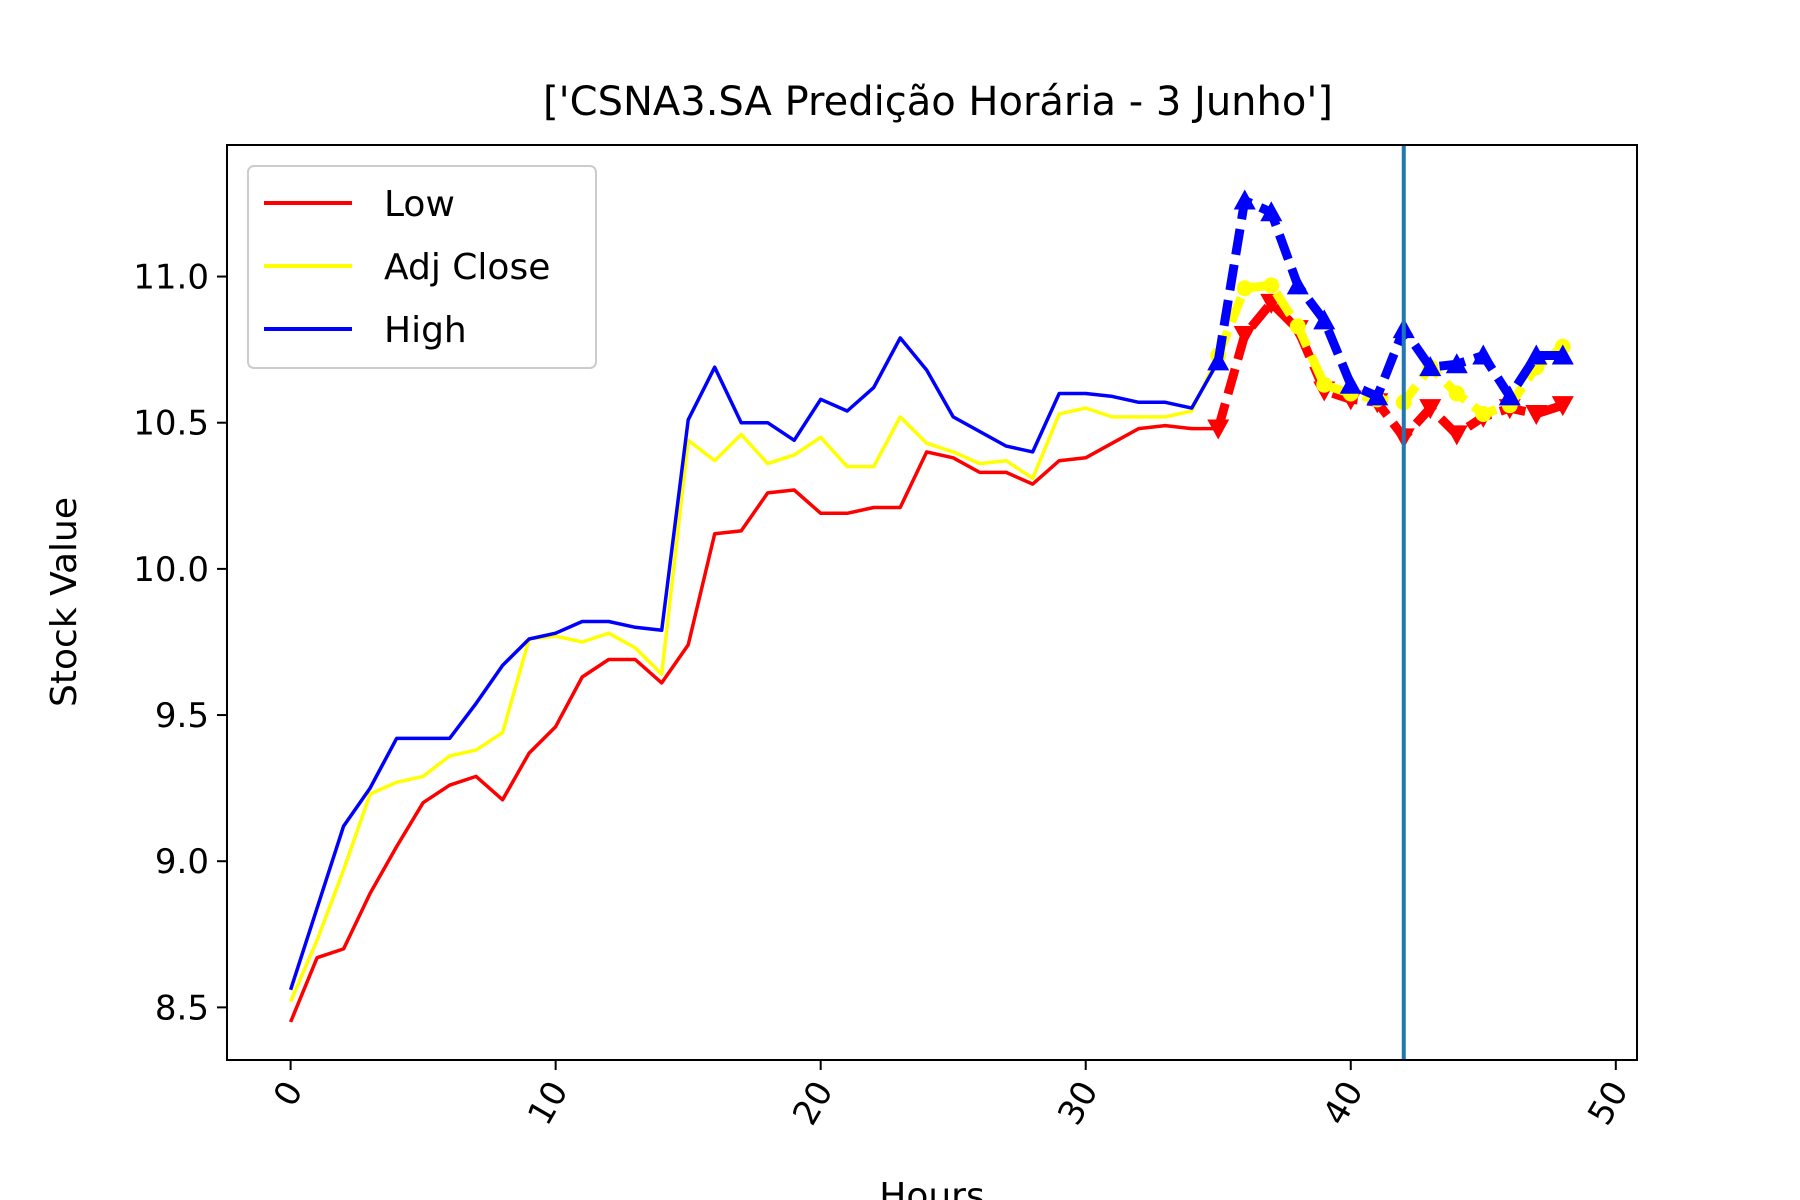 This screenshot has width=1800, height=1200. What do you see at coordinates (938, 102) in the screenshot?
I see `chart-title: ['CSNA3.SA Predição Horária - 3 Junho']` at bounding box center [938, 102].